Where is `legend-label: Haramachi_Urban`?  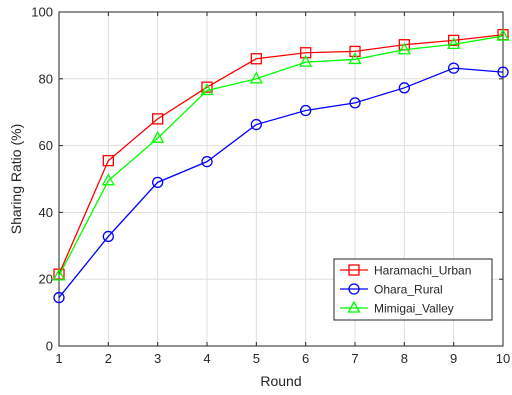 legend-label: Haramachi_Urban is located at coordinates (422, 271).